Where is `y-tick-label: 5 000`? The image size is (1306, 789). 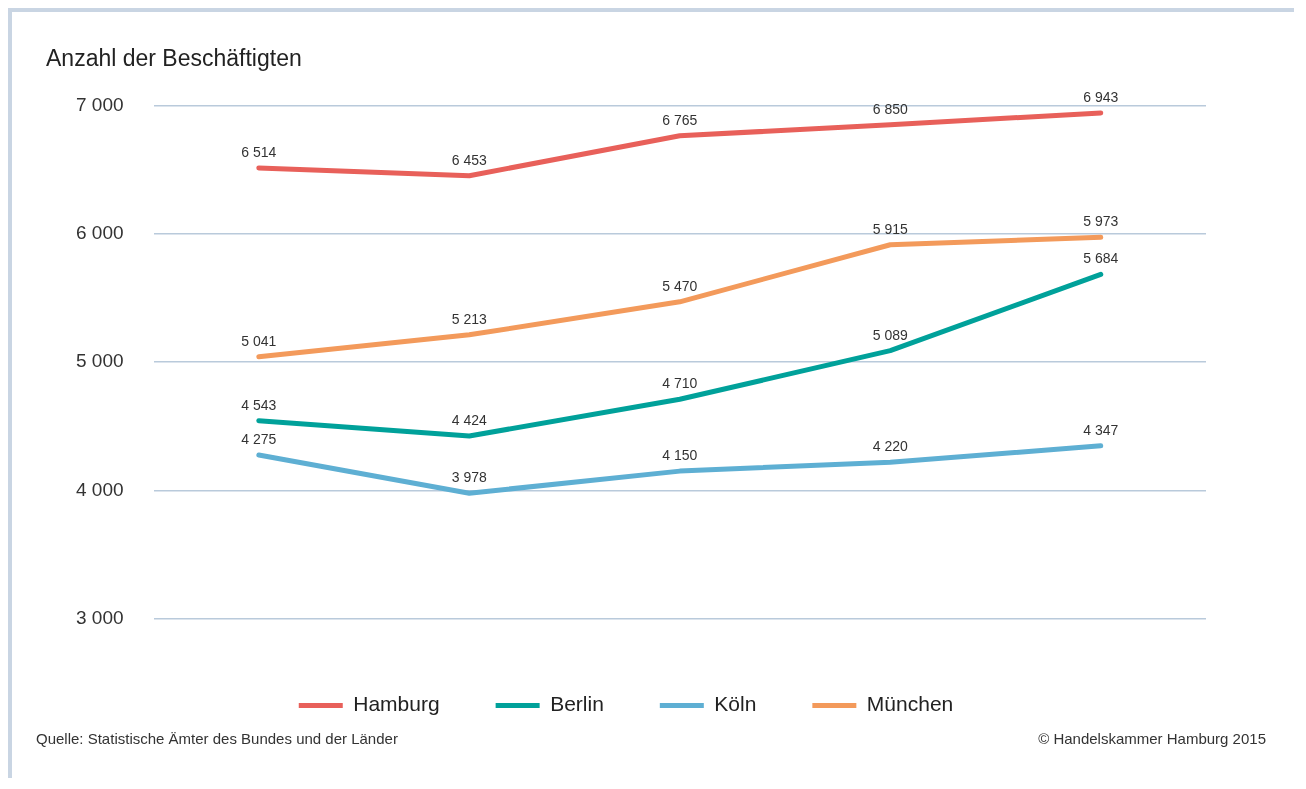
y-tick-label: 5 000 is located at coordinates (100, 361).